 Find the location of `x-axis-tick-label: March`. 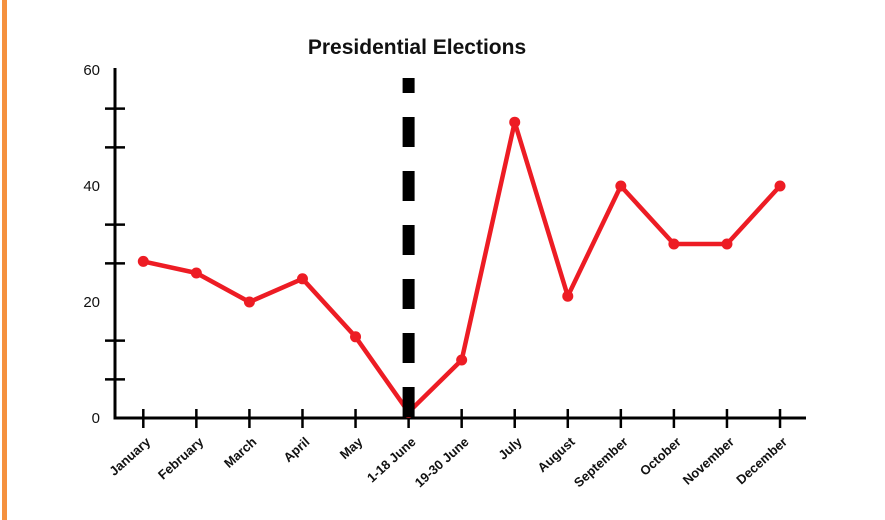

x-axis-tick-label: March is located at coordinates (240, 452).